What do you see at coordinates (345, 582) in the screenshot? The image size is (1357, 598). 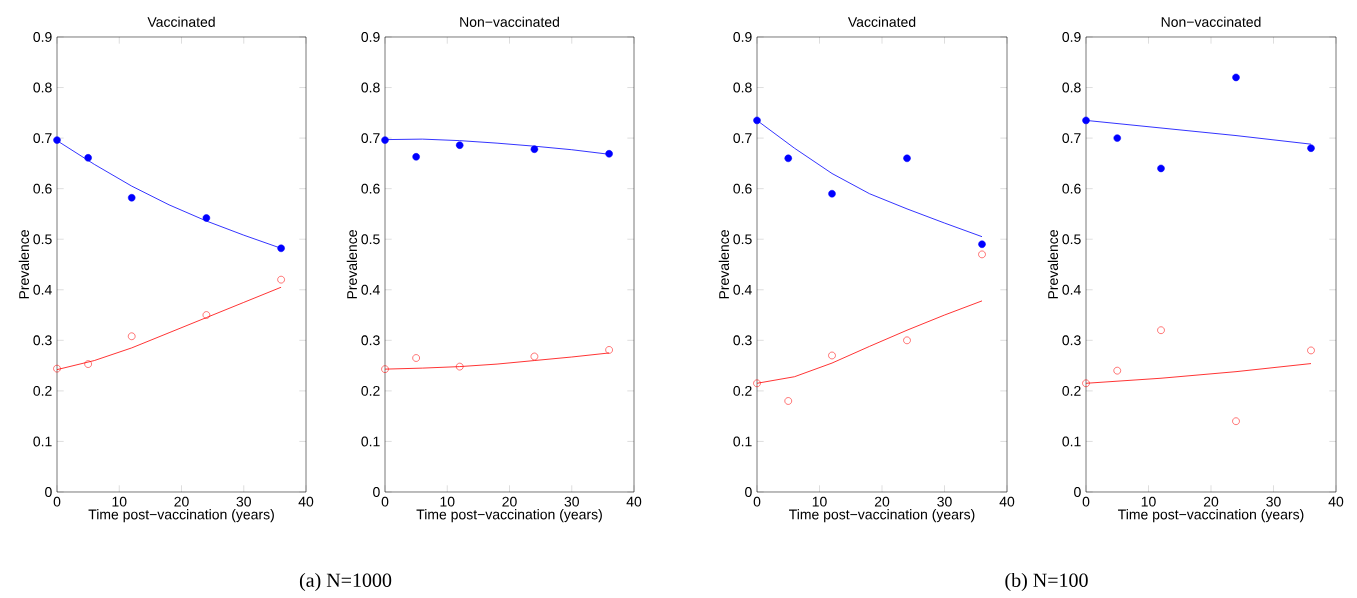 I see `text: (a) N=1000` at bounding box center [345, 582].